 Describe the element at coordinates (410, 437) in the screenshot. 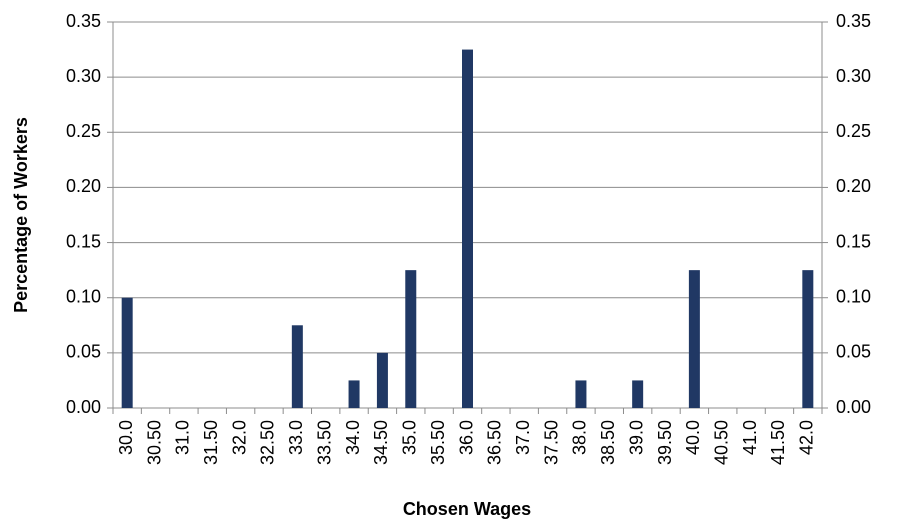

I see `x-tick-label: 35.0` at that location.